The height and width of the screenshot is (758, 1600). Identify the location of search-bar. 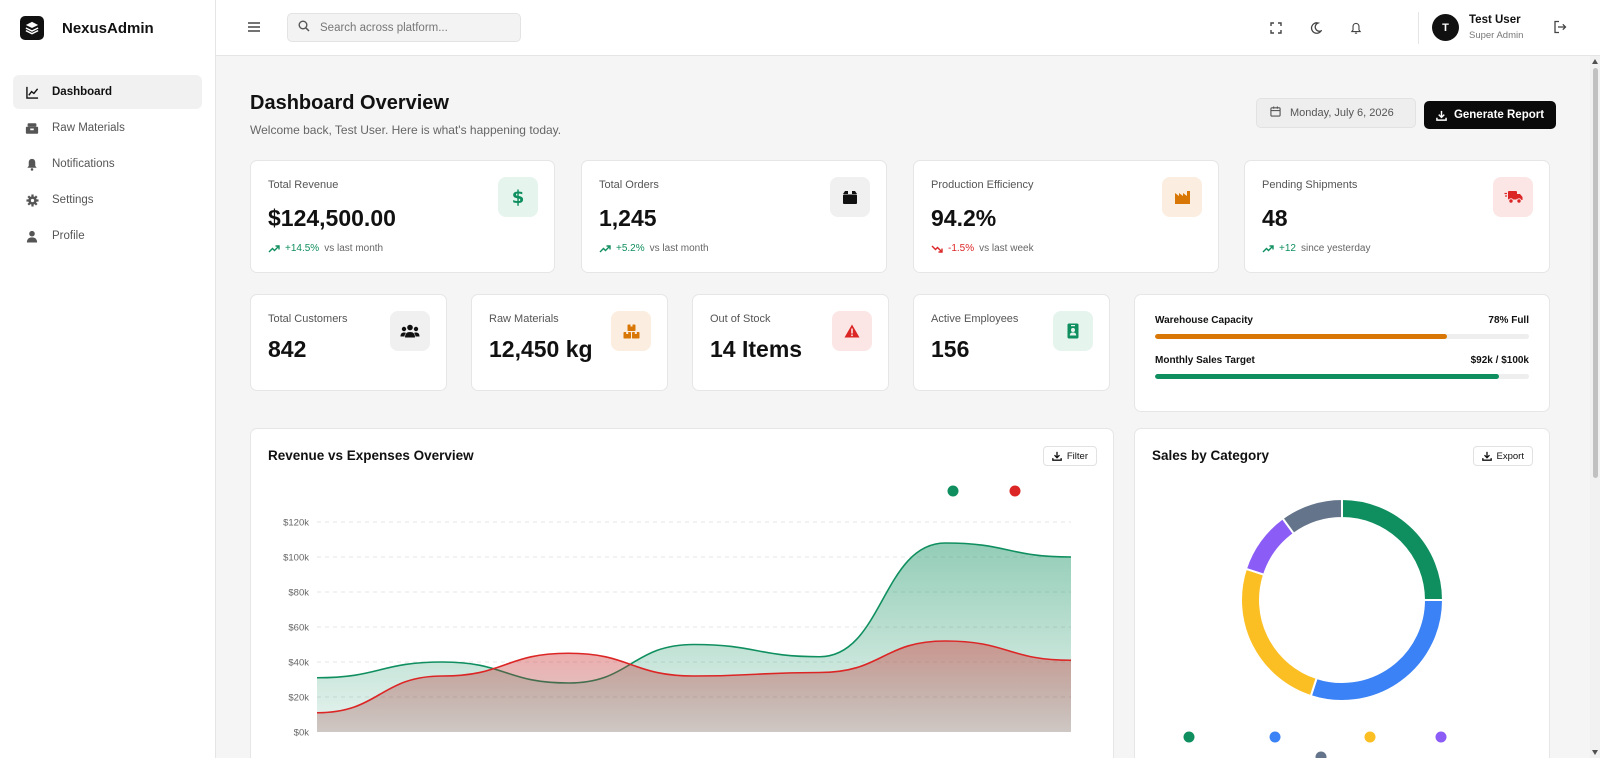
(404, 27).